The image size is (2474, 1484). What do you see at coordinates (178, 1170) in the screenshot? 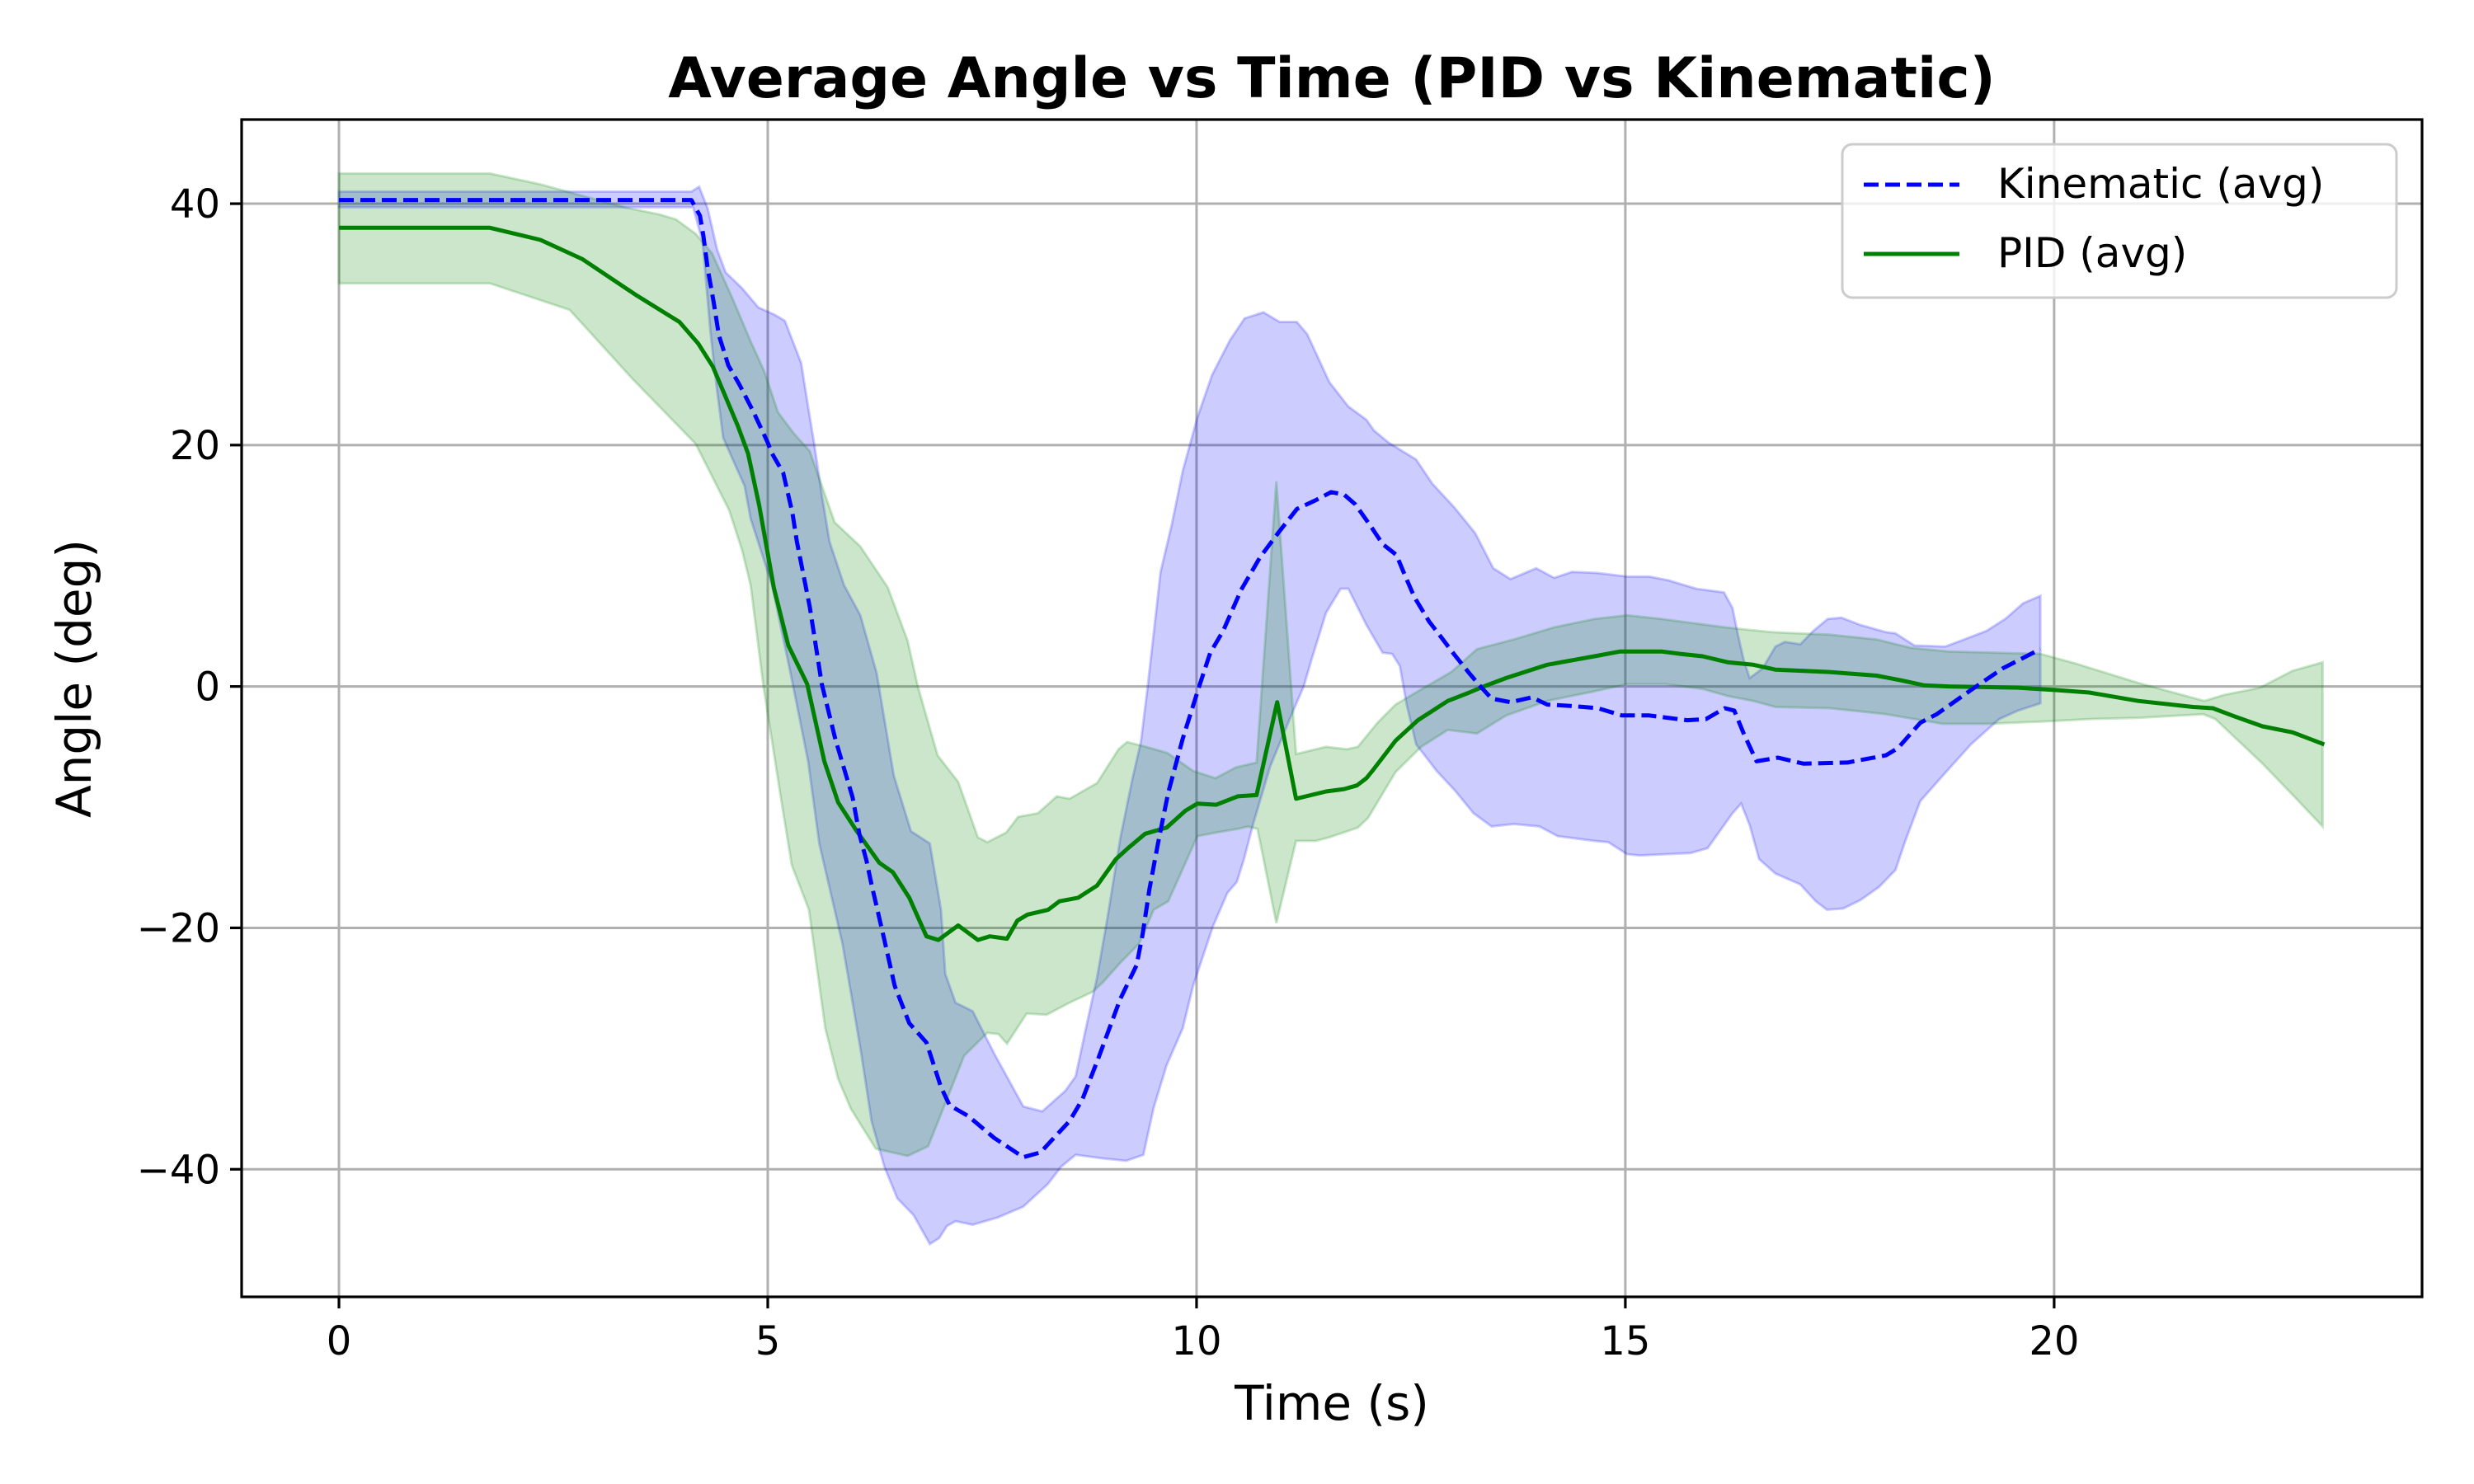
I see `y-tick-label: −40` at bounding box center [178, 1170].